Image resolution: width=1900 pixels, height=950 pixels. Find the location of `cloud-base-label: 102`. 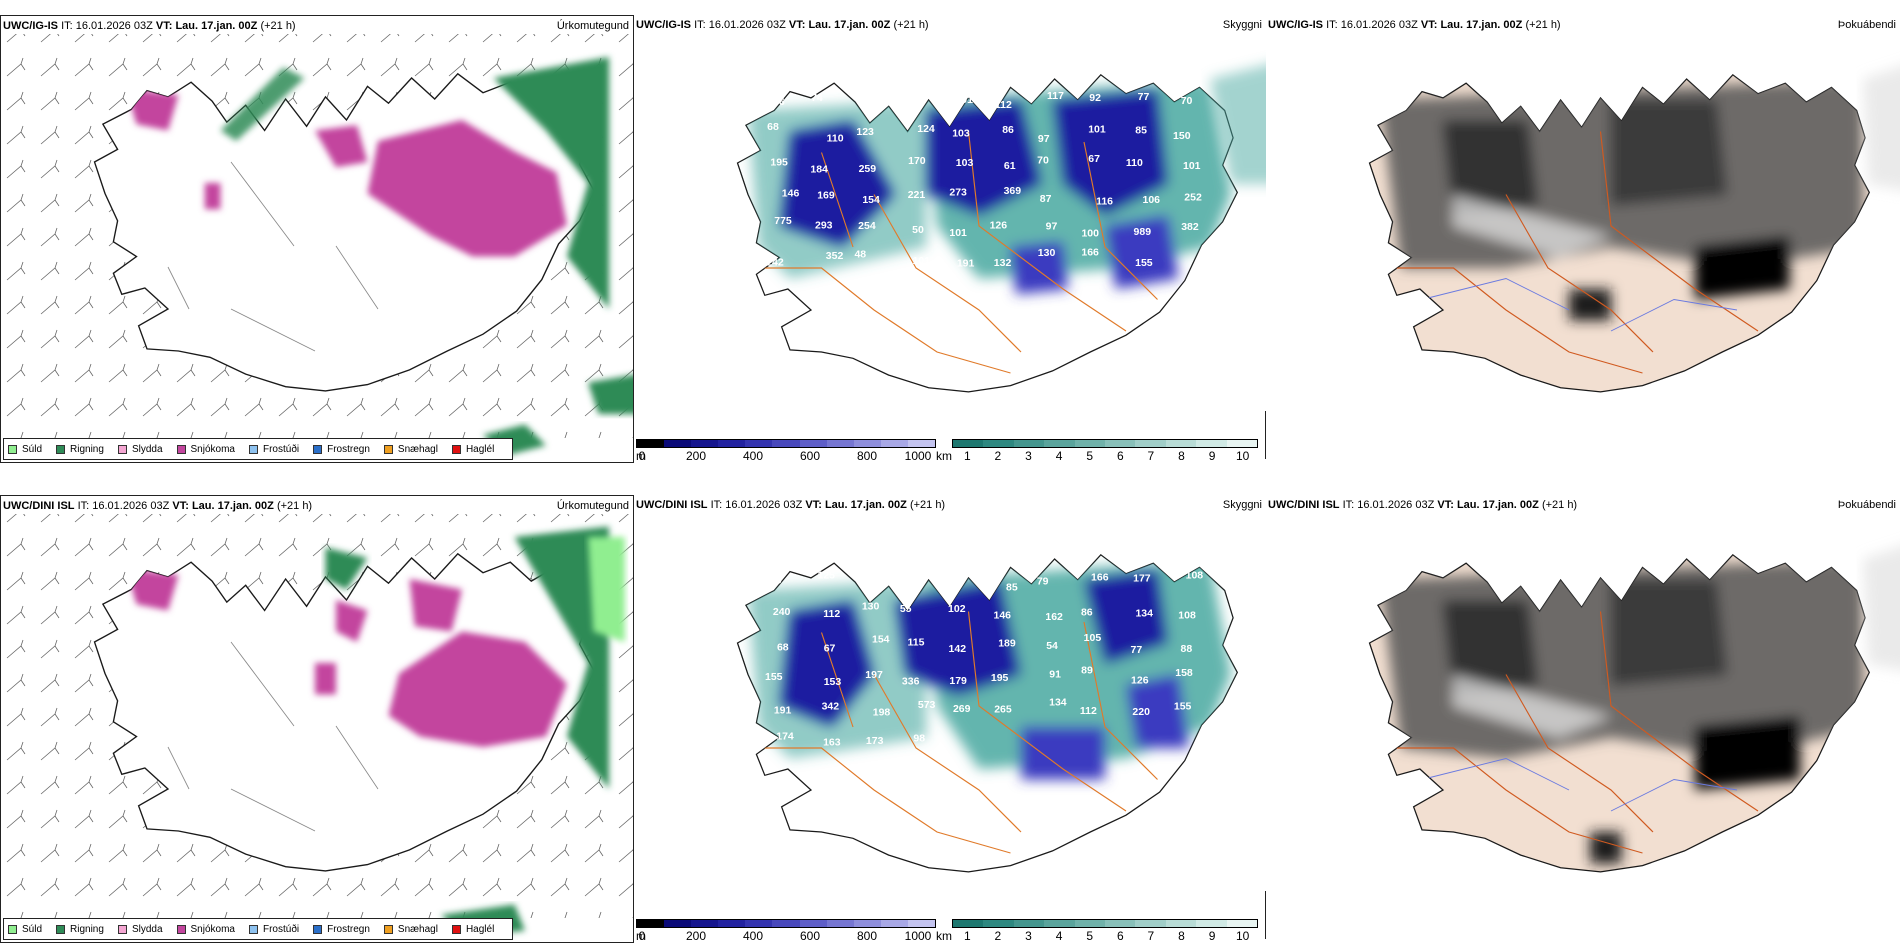

cloud-base-label: 102 is located at coordinates (957, 609).